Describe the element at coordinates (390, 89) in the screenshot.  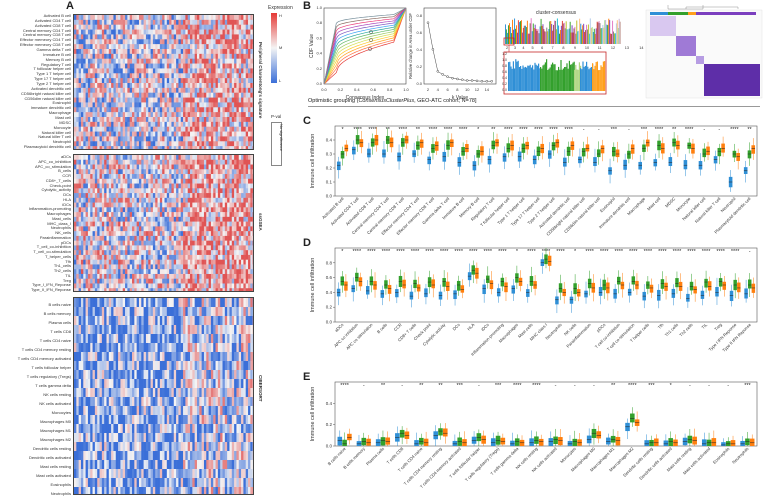
I see `cdf-x-tick: 0.8` at that location.